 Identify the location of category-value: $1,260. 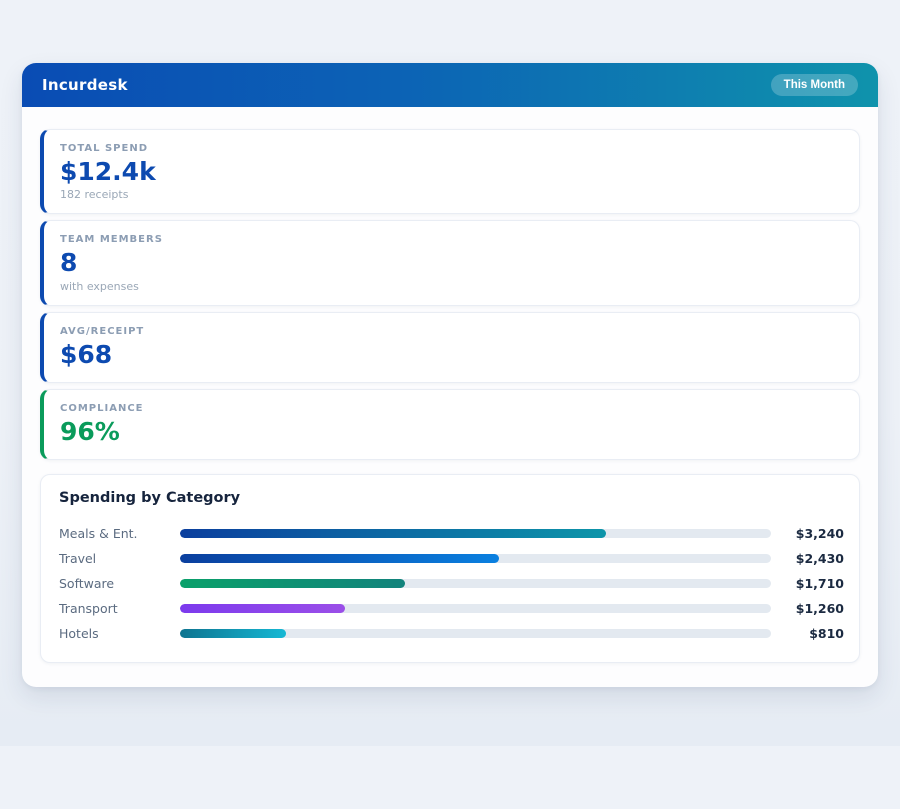
(819, 608).